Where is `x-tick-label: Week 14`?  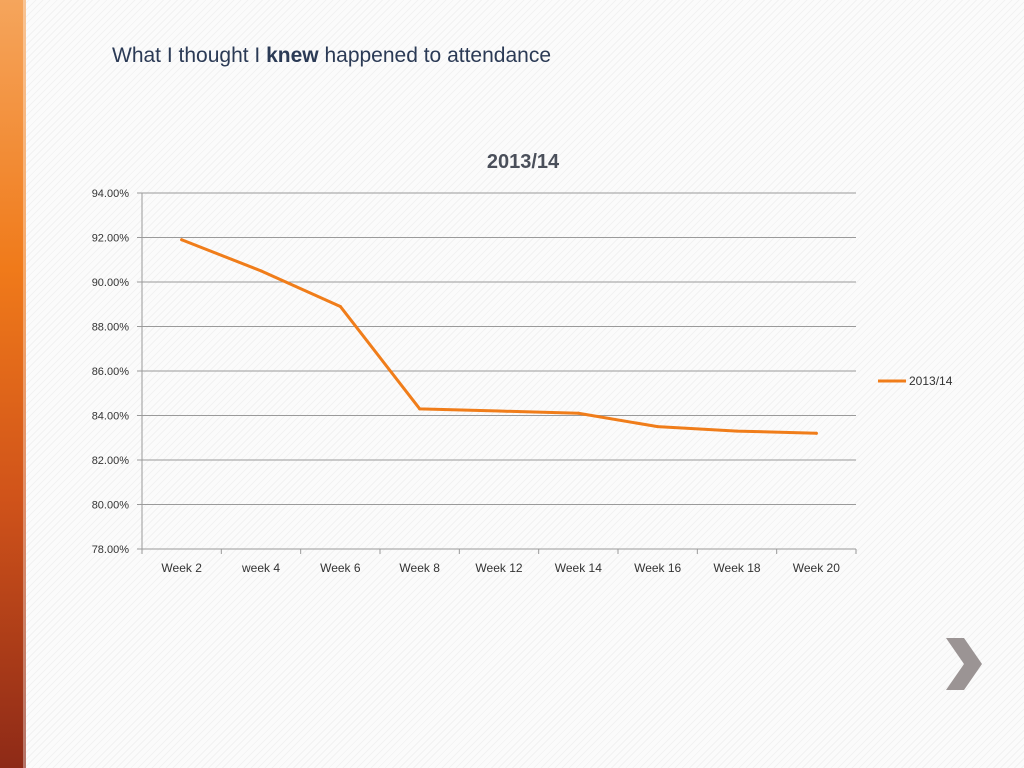 x-tick-label: Week 14 is located at coordinates (578, 568).